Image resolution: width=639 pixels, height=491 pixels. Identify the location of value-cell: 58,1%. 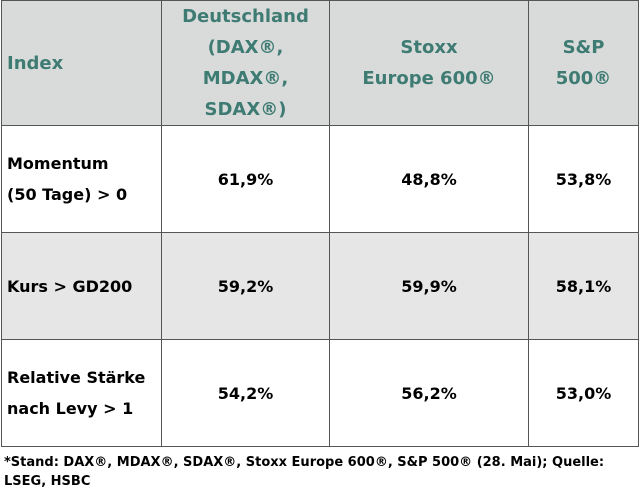
(583, 286).